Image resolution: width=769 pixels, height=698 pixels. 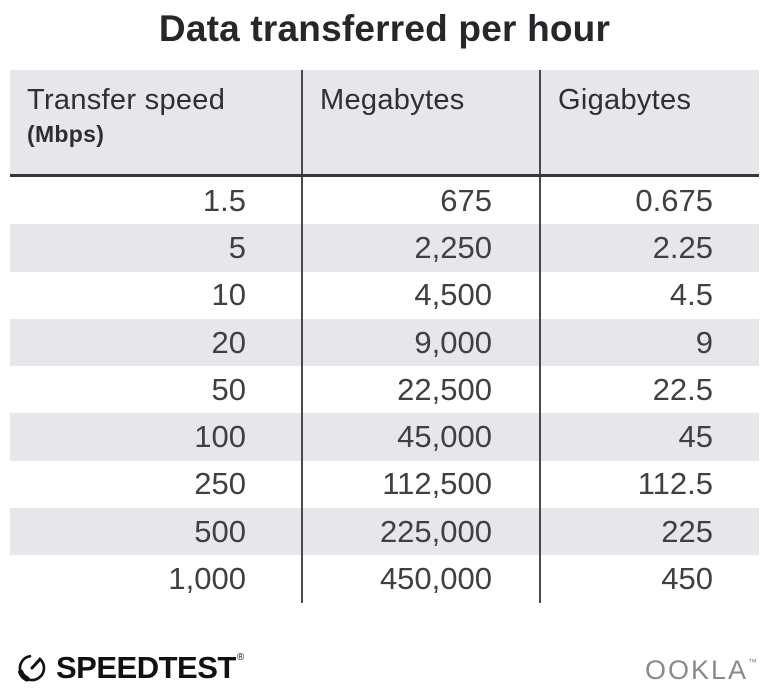 I want to click on column-header-label: Transfer speed, so click(x=126, y=100).